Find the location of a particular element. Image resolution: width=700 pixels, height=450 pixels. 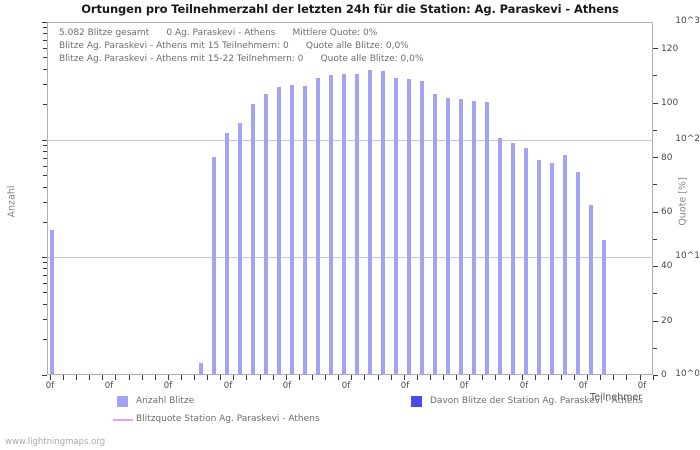

y-axis-label-1e3: 10^3 is located at coordinates (687, 21).